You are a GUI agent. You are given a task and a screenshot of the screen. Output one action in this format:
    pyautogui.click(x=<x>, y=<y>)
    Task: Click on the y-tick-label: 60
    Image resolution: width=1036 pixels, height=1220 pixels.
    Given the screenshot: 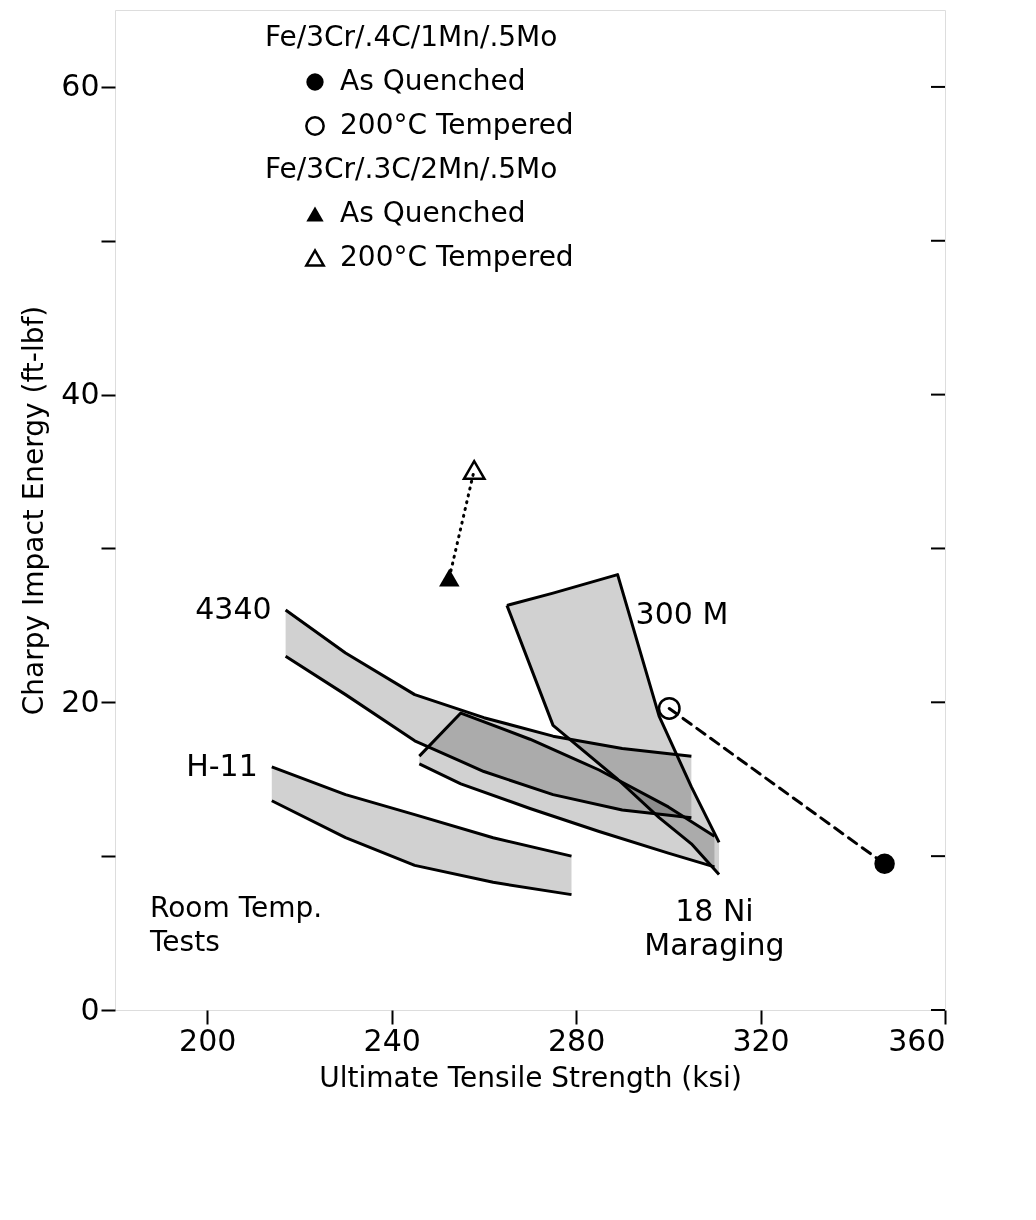 What is the action you would take?
    pyautogui.click(x=80, y=86)
    